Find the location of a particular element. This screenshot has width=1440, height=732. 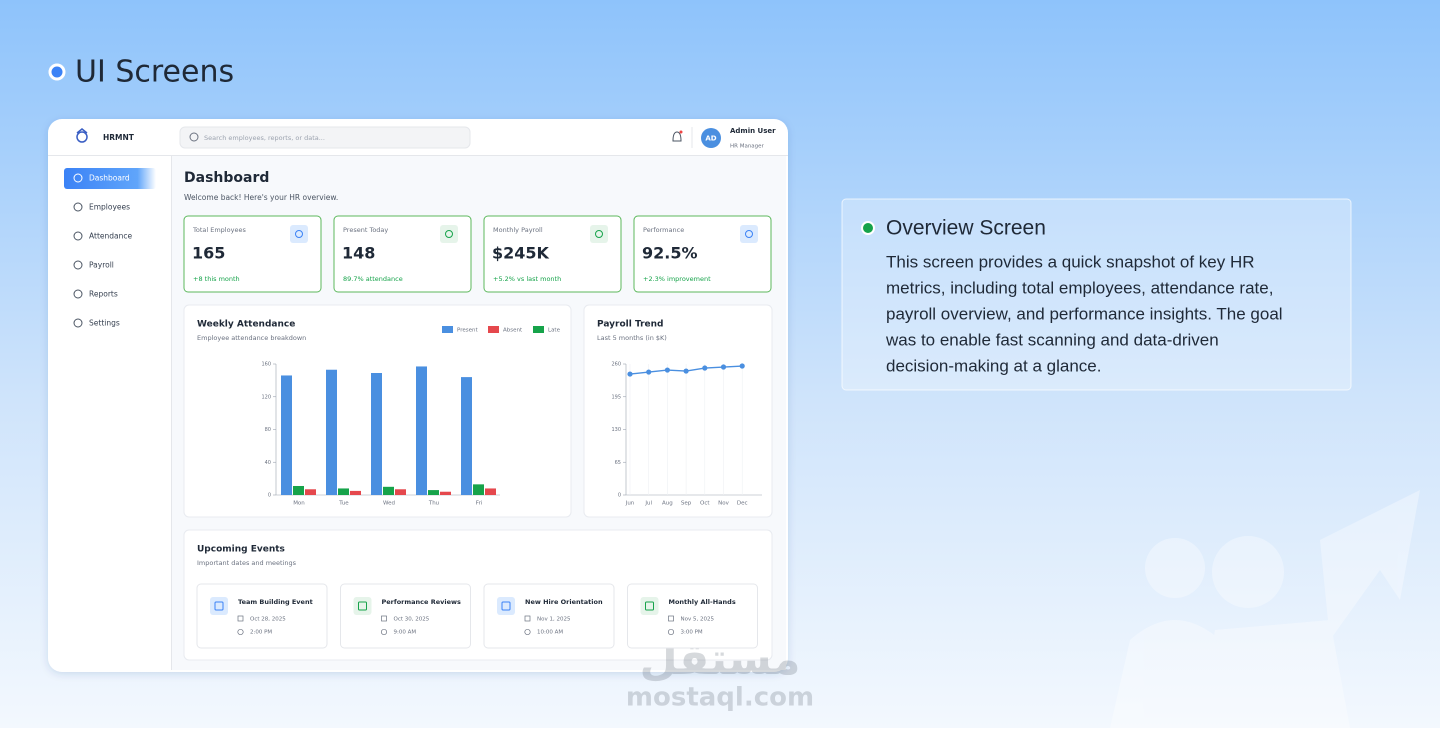

stat-note: +8 this month is located at coordinates (216, 279).